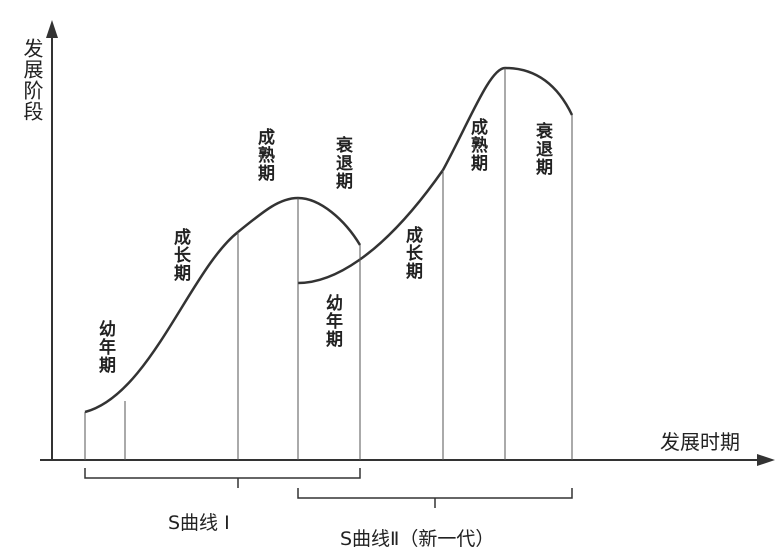  I want to click on x-arrow, so click(766, 460).